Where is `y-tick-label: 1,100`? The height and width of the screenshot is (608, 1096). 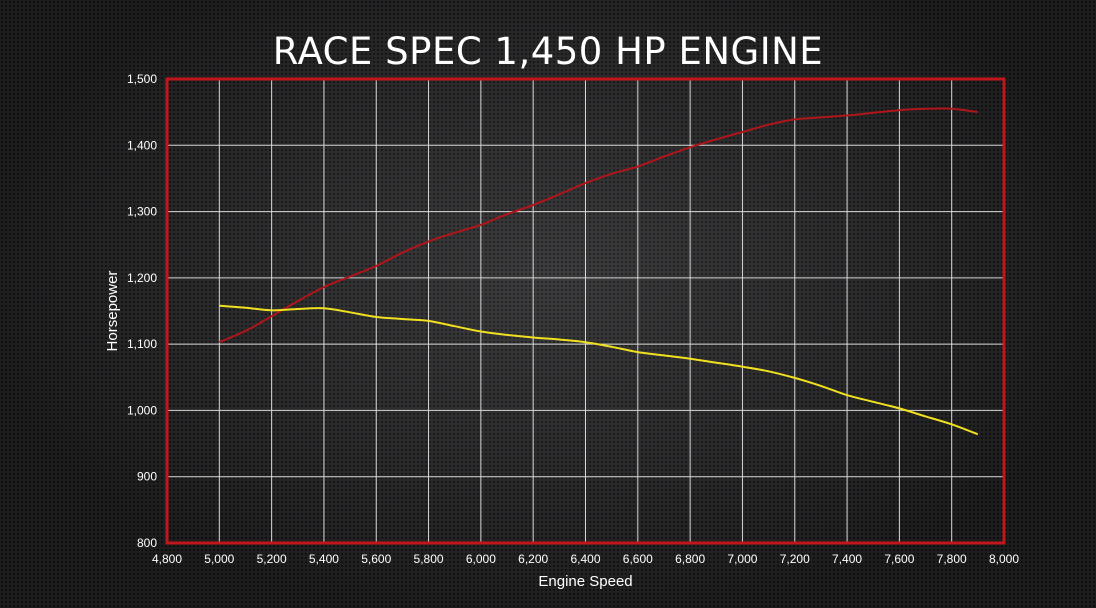 y-tick-label: 1,100 is located at coordinates (142, 344).